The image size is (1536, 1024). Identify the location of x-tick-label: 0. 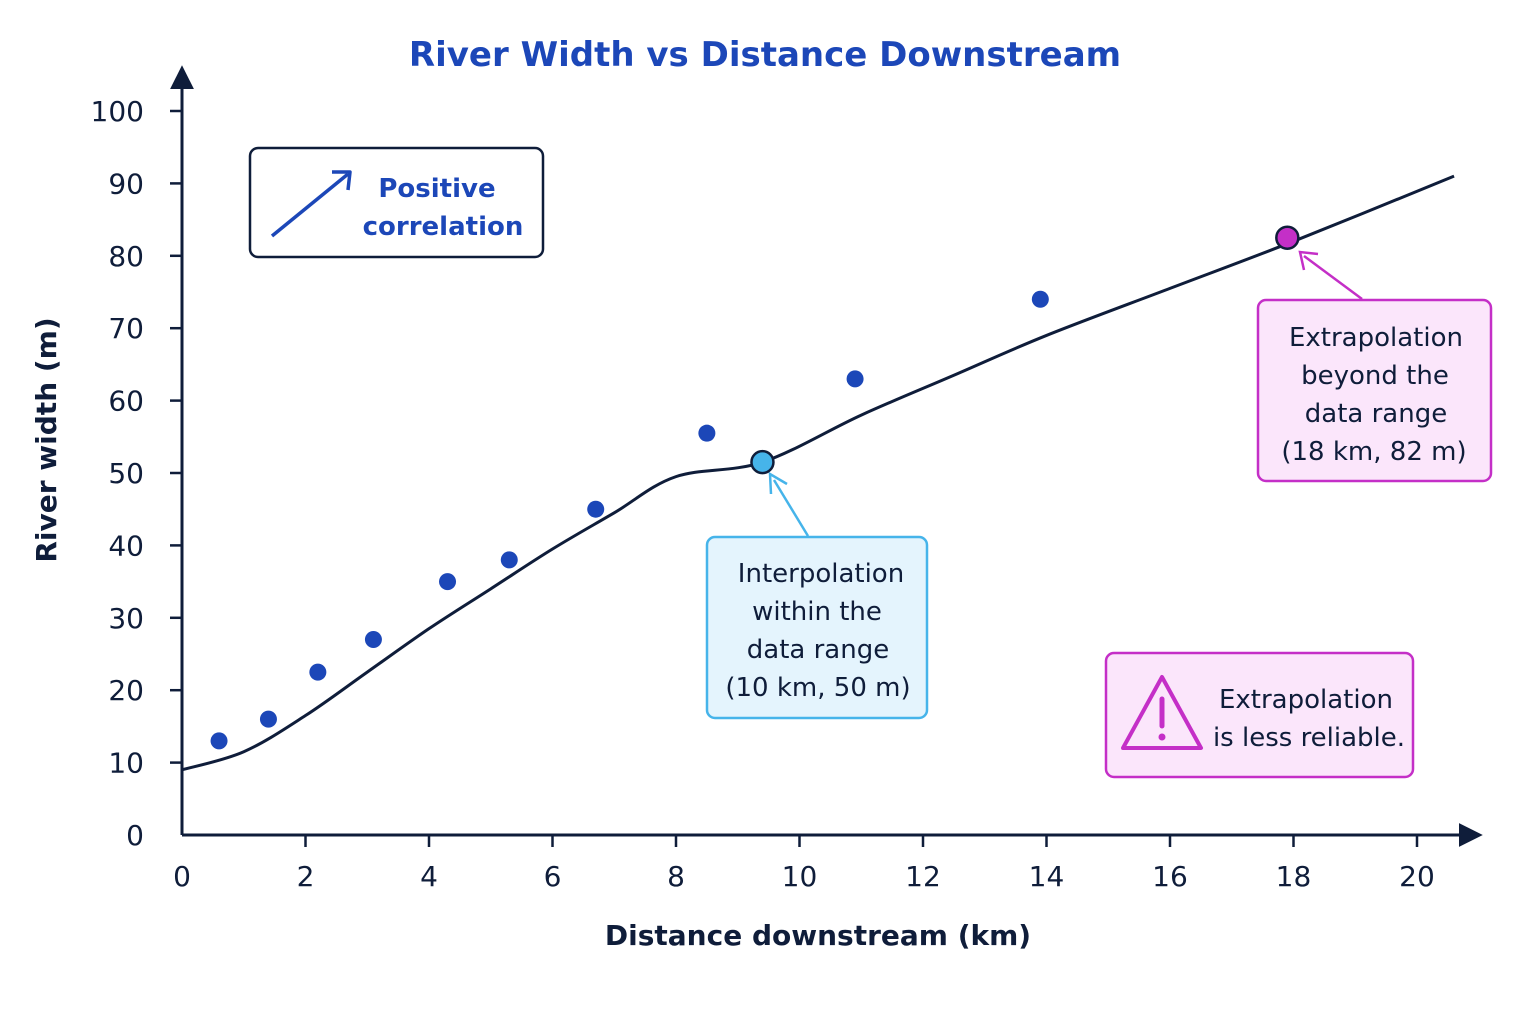
(182, 876).